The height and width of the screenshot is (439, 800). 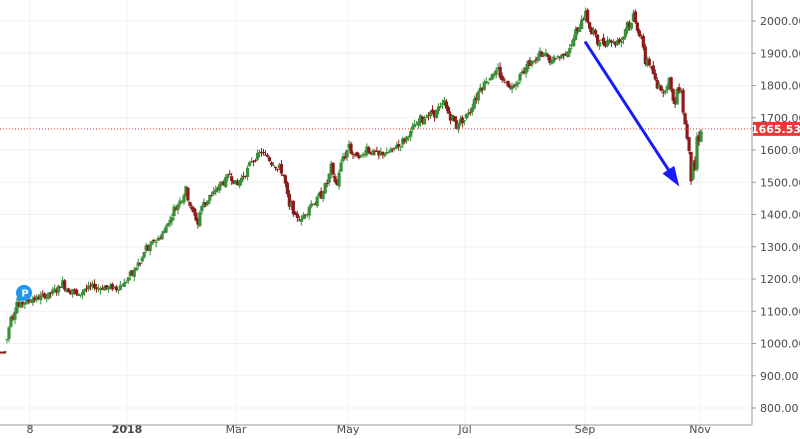 What do you see at coordinates (780, 86) in the screenshot?
I see `y-tick-label: 1800.00` at bounding box center [780, 86].